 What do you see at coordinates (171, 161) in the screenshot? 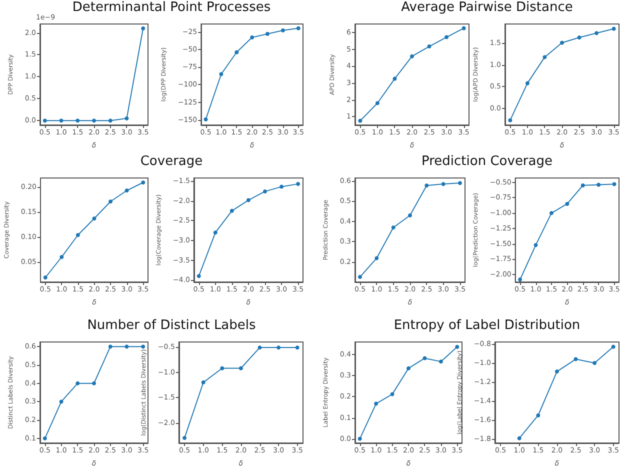
I see `chart-title: Coverage` at bounding box center [171, 161].